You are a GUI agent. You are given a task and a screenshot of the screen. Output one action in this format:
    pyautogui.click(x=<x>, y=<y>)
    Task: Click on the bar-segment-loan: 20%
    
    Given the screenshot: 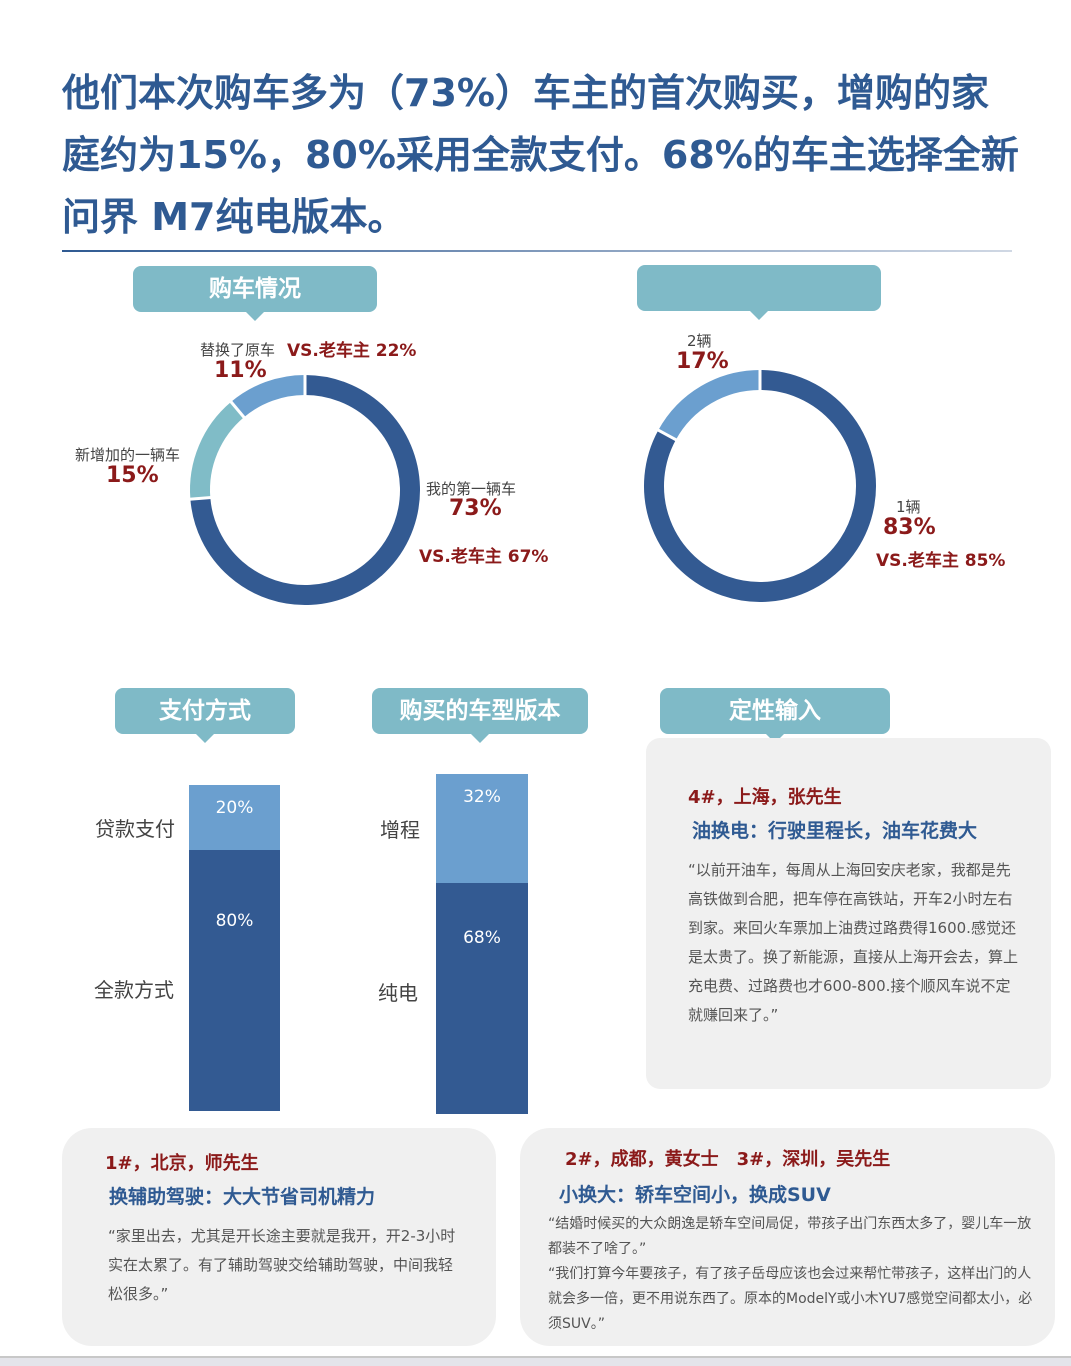 What is the action you would take?
    pyautogui.click(x=234, y=818)
    